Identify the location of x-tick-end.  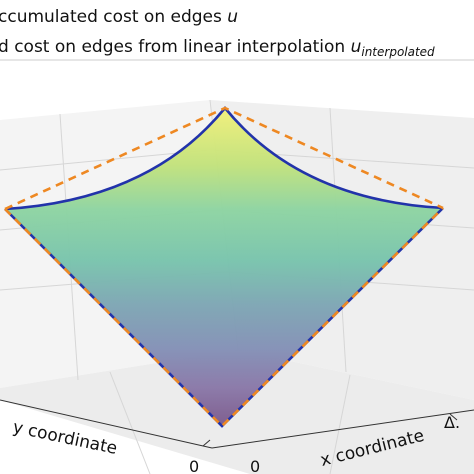
(453, 417).